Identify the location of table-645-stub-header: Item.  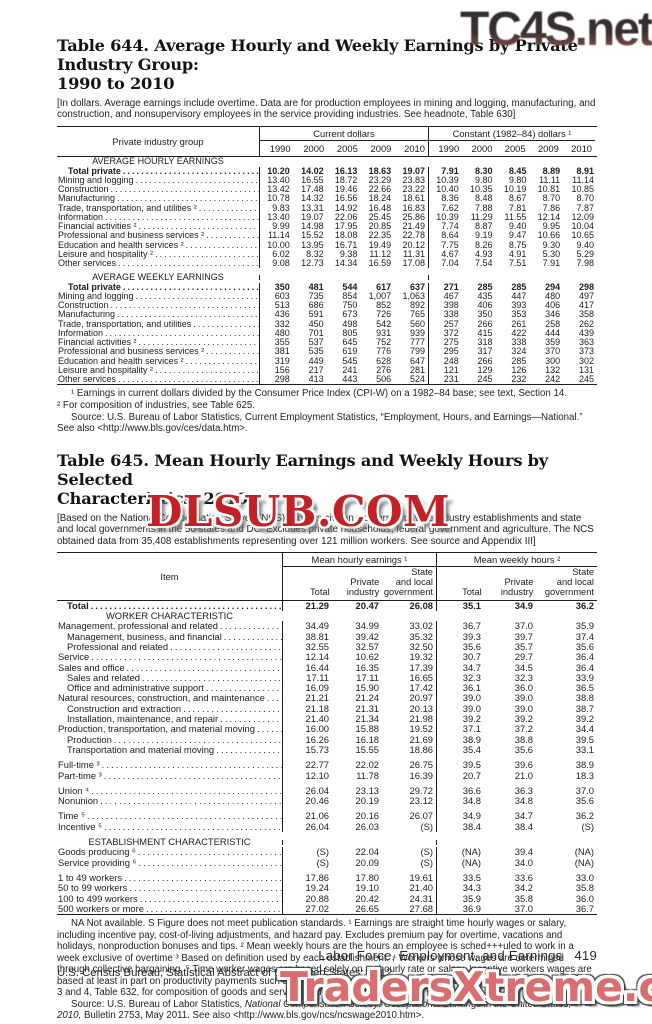
(169, 576).